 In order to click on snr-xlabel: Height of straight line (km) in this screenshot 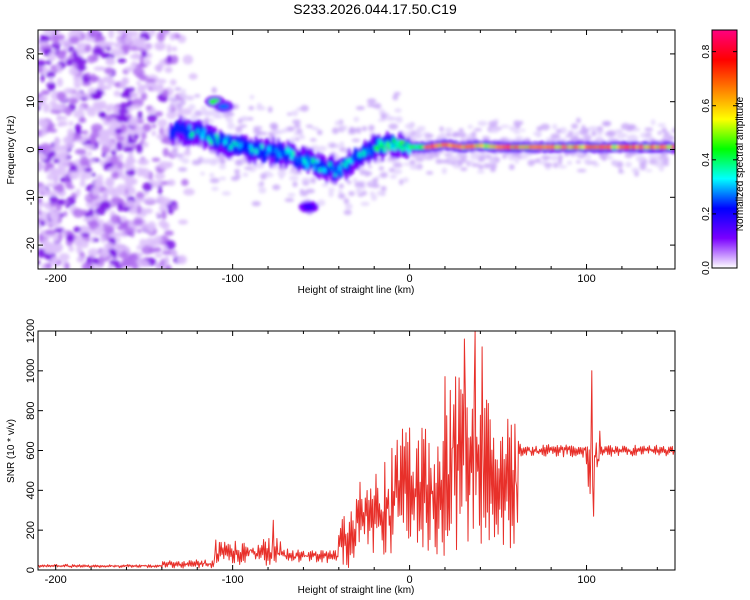, I will do `click(356, 590)`.